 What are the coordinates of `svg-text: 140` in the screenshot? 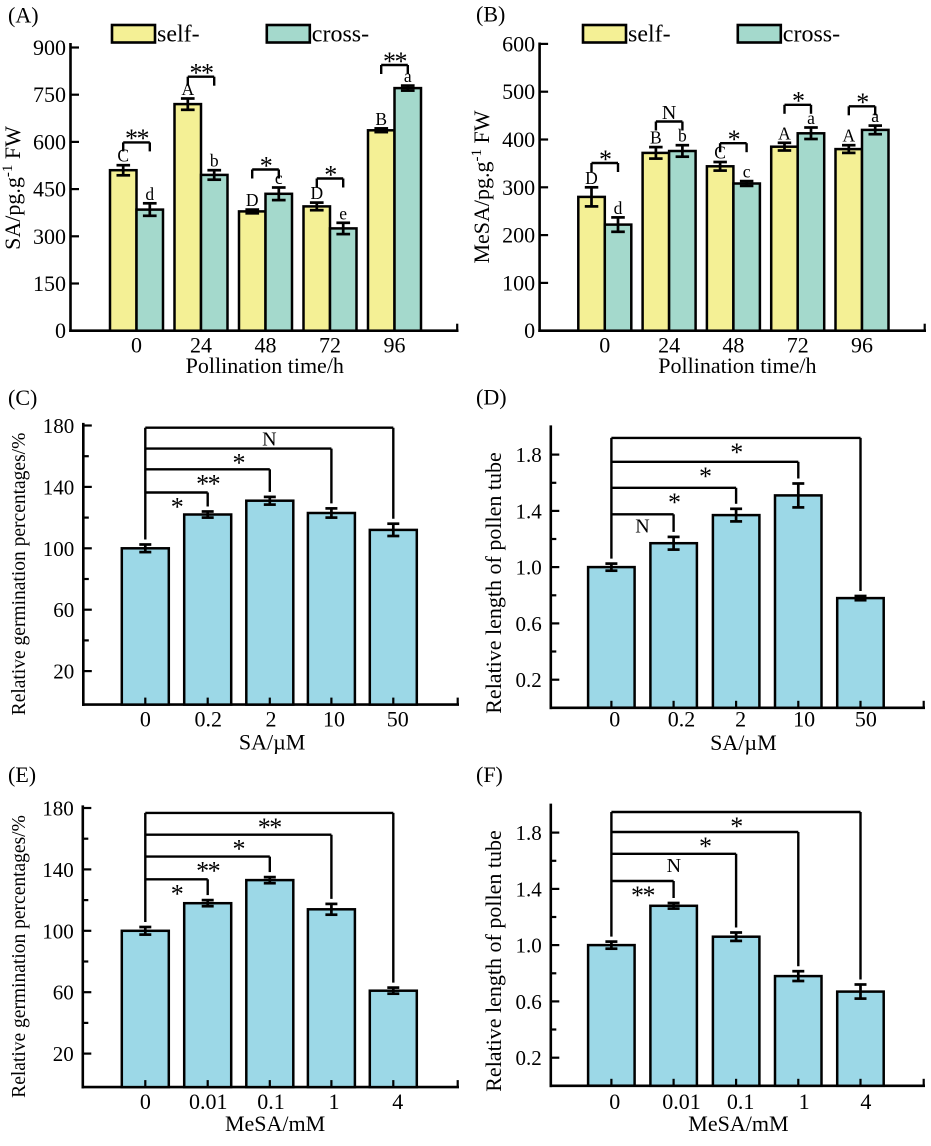 It's located at (59, 487).